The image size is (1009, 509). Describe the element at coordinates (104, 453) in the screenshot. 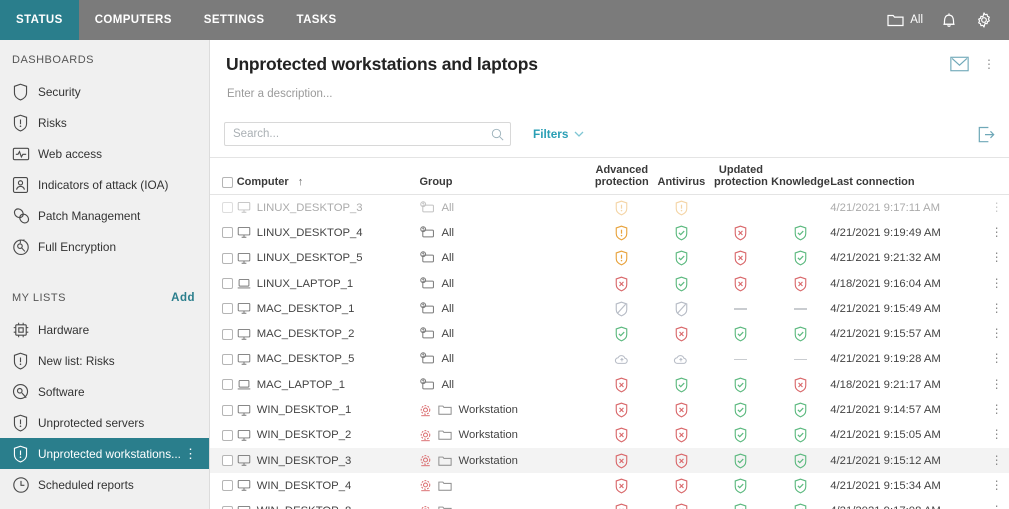

I see `sidebar-item-unprotected-workstations: Unprotected workstations... ⋮` at that location.